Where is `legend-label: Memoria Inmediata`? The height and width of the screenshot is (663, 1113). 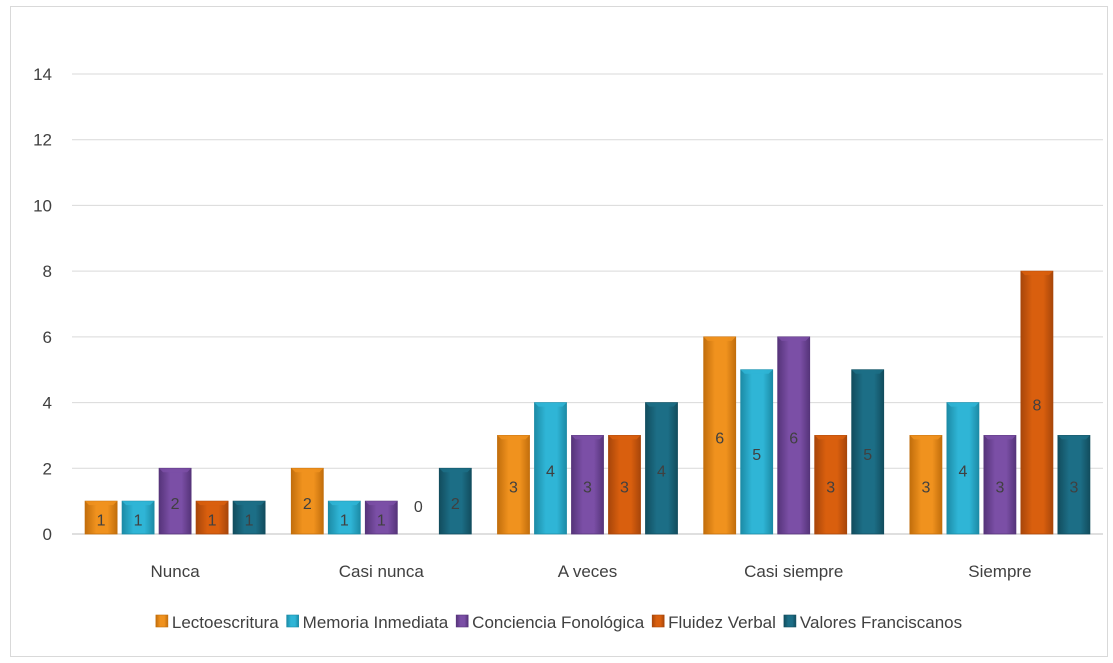
legend-label: Memoria Inmediata is located at coordinates (376, 622).